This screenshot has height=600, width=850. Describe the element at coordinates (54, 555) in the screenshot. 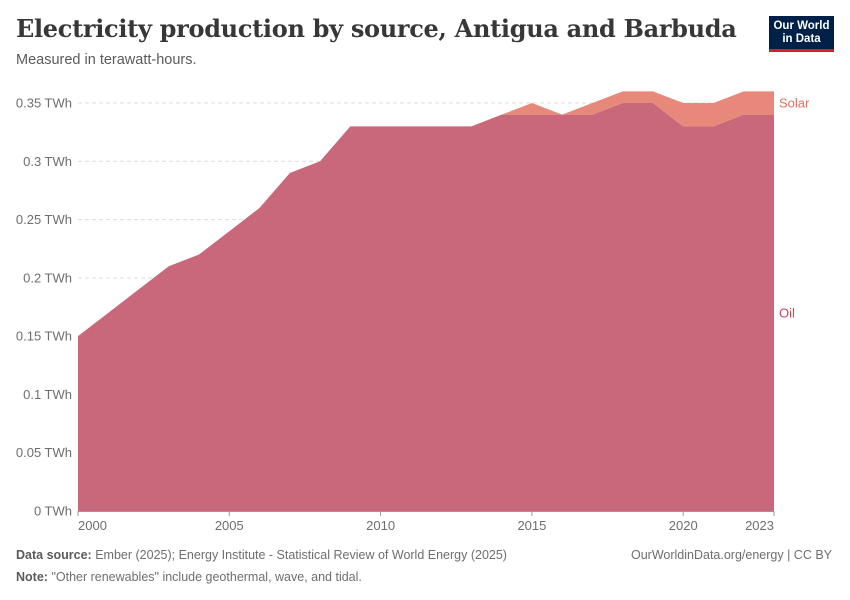

I see `data-source-label: Data source:` at that location.